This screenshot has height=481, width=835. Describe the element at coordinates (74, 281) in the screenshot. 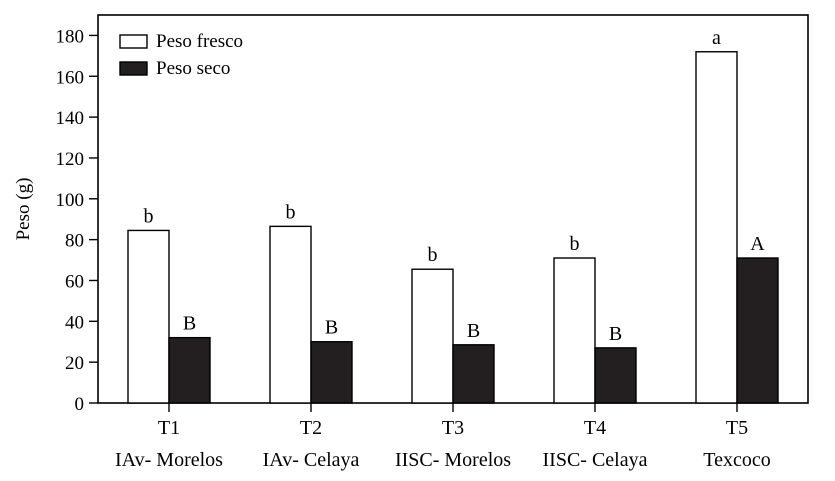

I see `y-tick-label: 60` at that location.